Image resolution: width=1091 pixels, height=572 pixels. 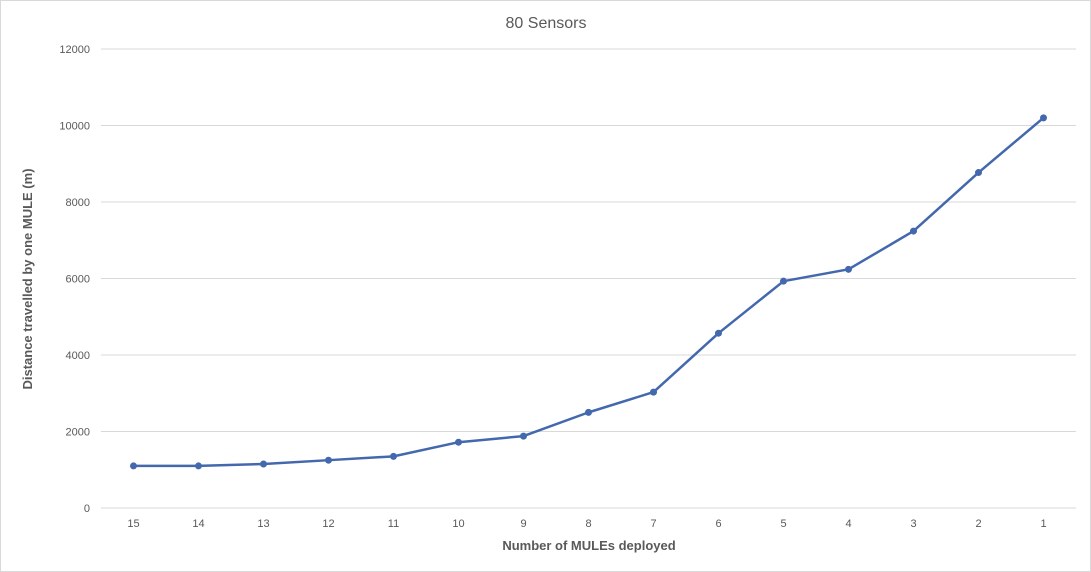 What do you see at coordinates (588, 545) in the screenshot?
I see `x-axis-label: Number of MULEs deployed` at bounding box center [588, 545].